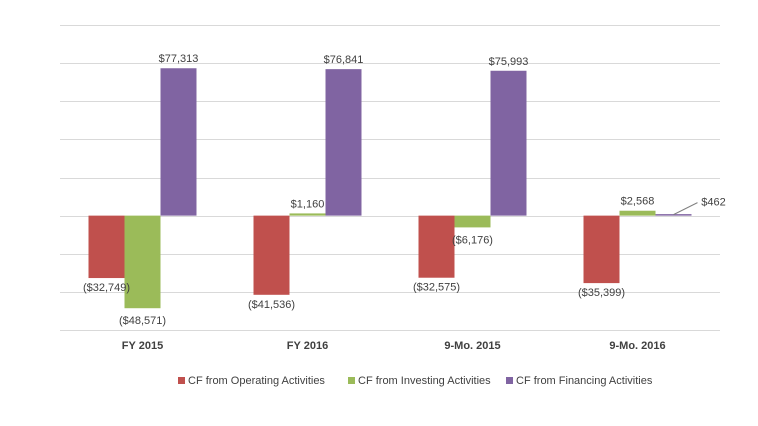  Describe the element at coordinates (584, 381) in the screenshot. I see `legend-label: CF from Financing Activities` at that location.